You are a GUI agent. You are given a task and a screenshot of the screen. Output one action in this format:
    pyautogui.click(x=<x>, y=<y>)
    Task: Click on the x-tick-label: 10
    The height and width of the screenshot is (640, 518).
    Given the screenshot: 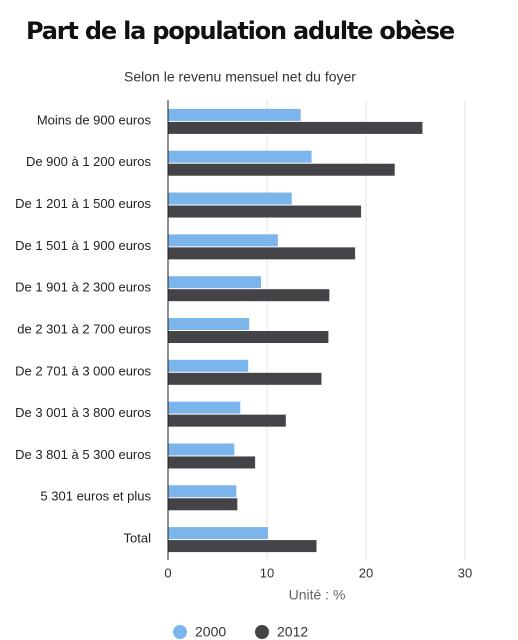 What is the action you would take?
    pyautogui.click(x=267, y=572)
    